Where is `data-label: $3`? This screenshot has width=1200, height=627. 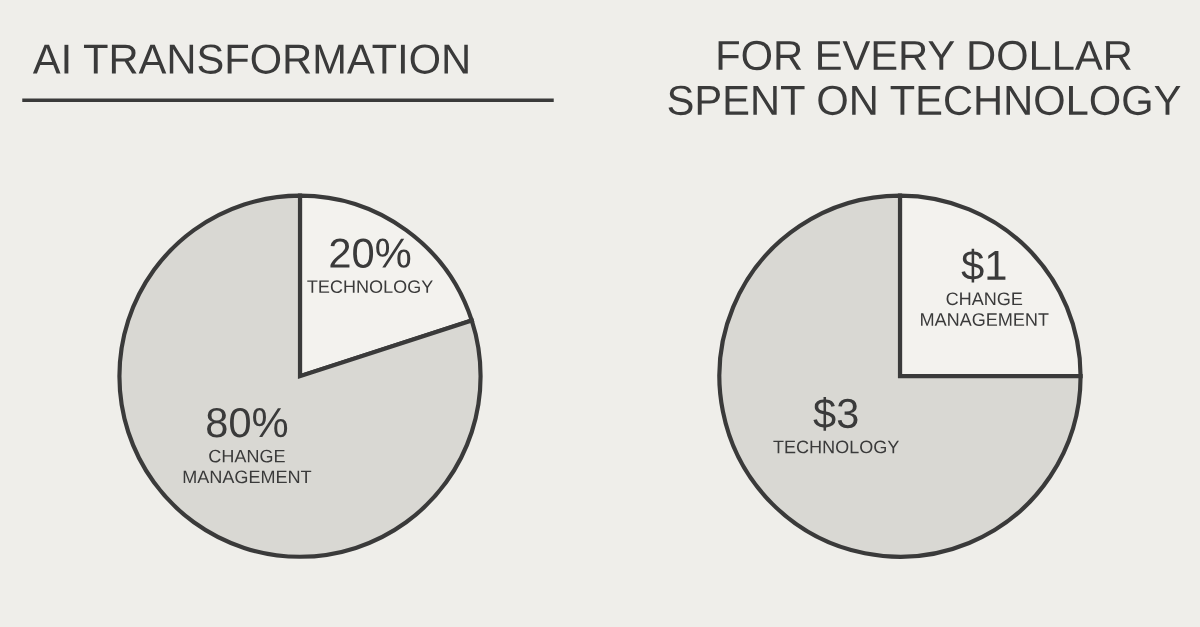
data-label: $3 is located at coordinates (835, 413).